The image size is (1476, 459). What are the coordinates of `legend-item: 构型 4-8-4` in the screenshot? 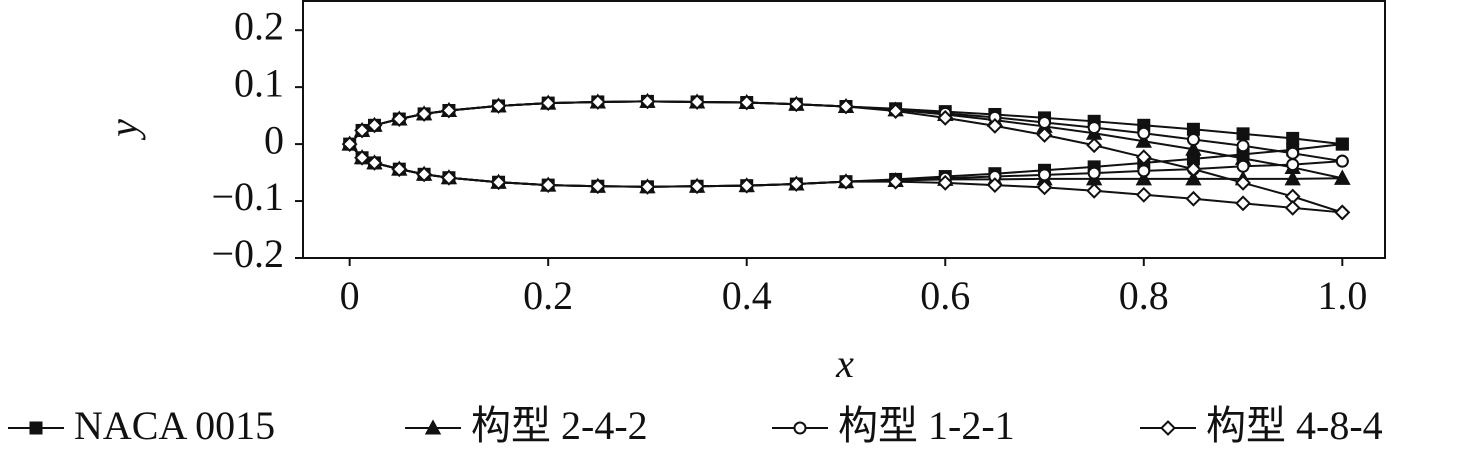 It's located at (1261, 425).